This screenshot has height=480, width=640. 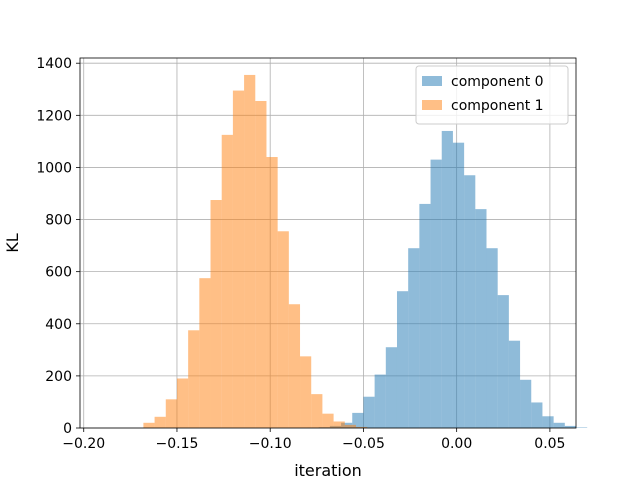 What do you see at coordinates (497, 106) in the screenshot?
I see `legend-label: component 1` at bounding box center [497, 106].